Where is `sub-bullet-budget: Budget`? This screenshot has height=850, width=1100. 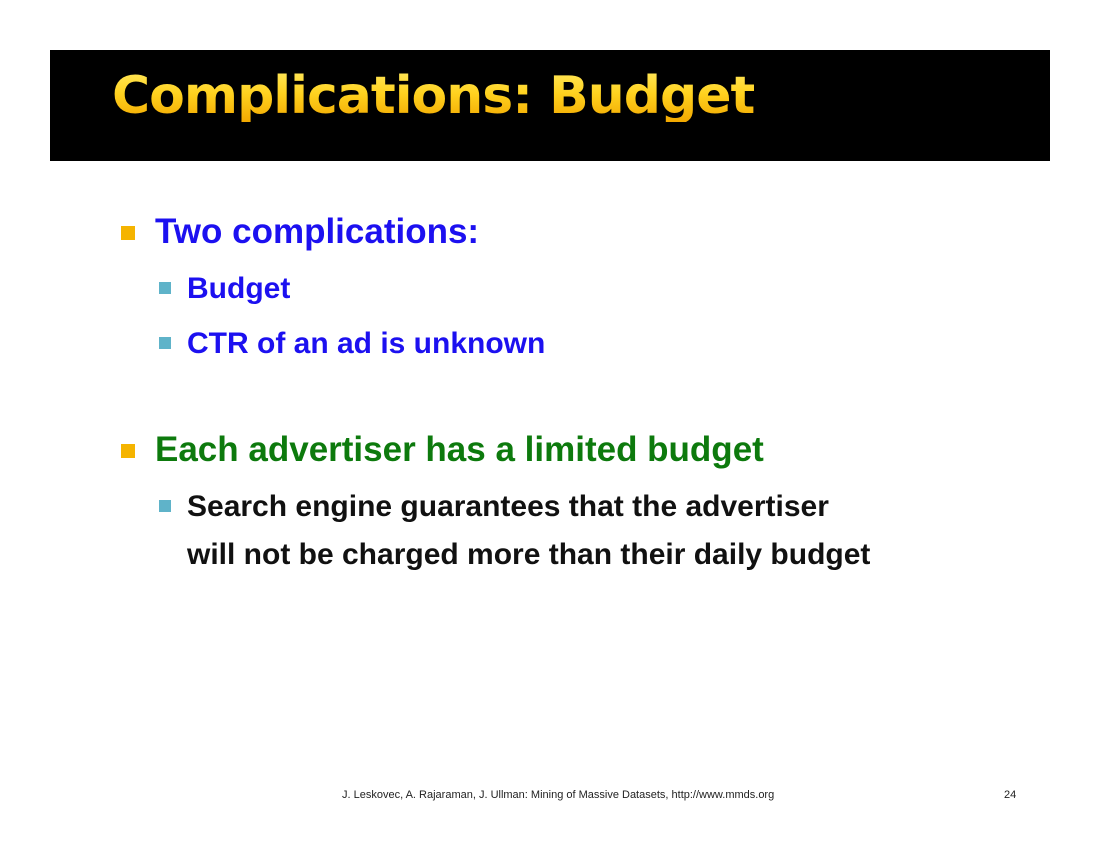 sub-bullet-budget: Budget is located at coordinates (225, 289).